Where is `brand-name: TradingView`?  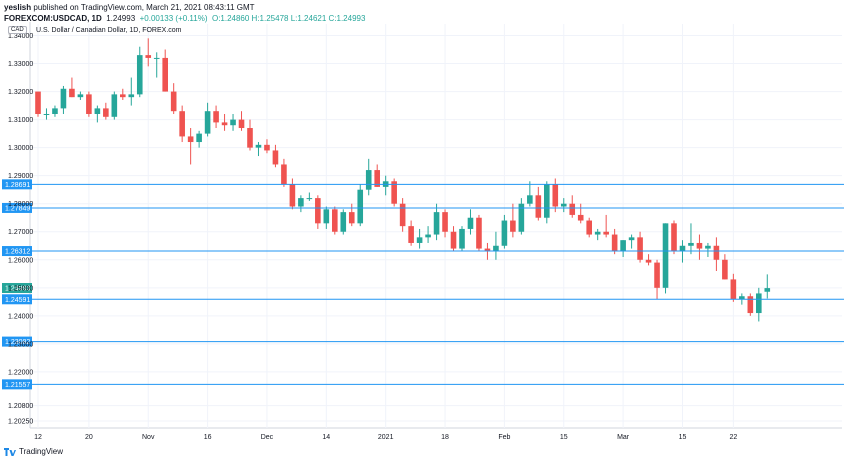
brand-name: TradingView is located at coordinates (41, 451).